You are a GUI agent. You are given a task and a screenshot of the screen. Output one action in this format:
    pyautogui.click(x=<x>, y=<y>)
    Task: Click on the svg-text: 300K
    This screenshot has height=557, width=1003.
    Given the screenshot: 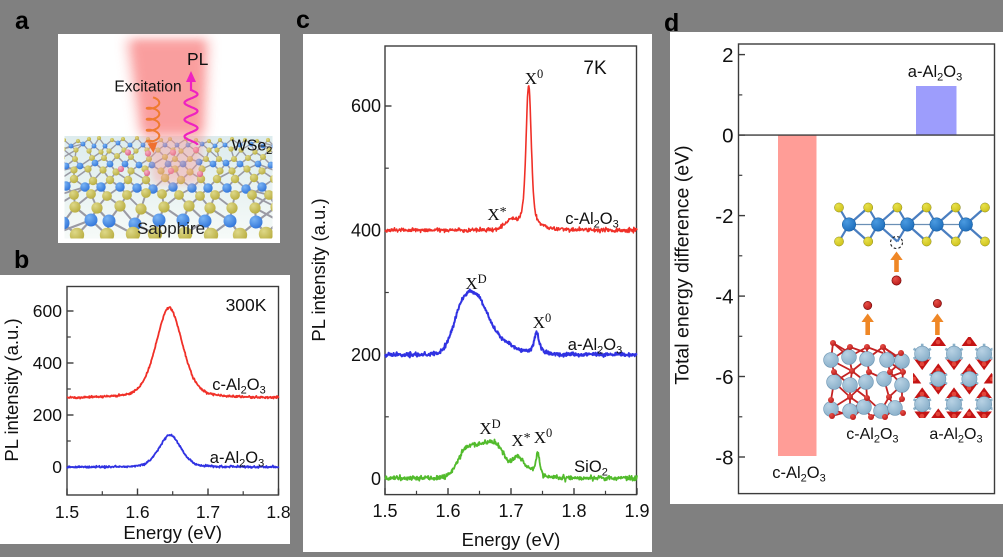 What is the action you would take?
    pyautogui.click(x=246, y=305)
    